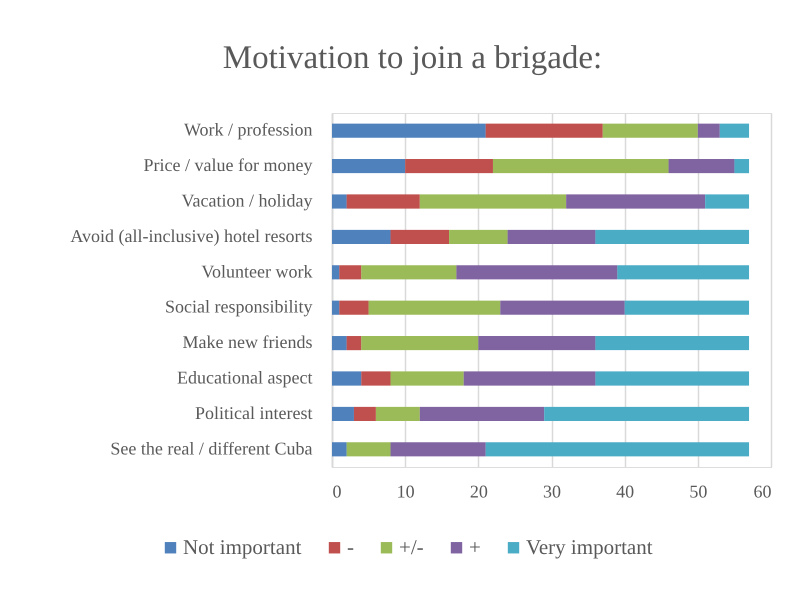  What do you see at coordinates (256, 271) in the screenshot?
I see `y-tick-label: Volunteer work` at bounding box center [256, 271].